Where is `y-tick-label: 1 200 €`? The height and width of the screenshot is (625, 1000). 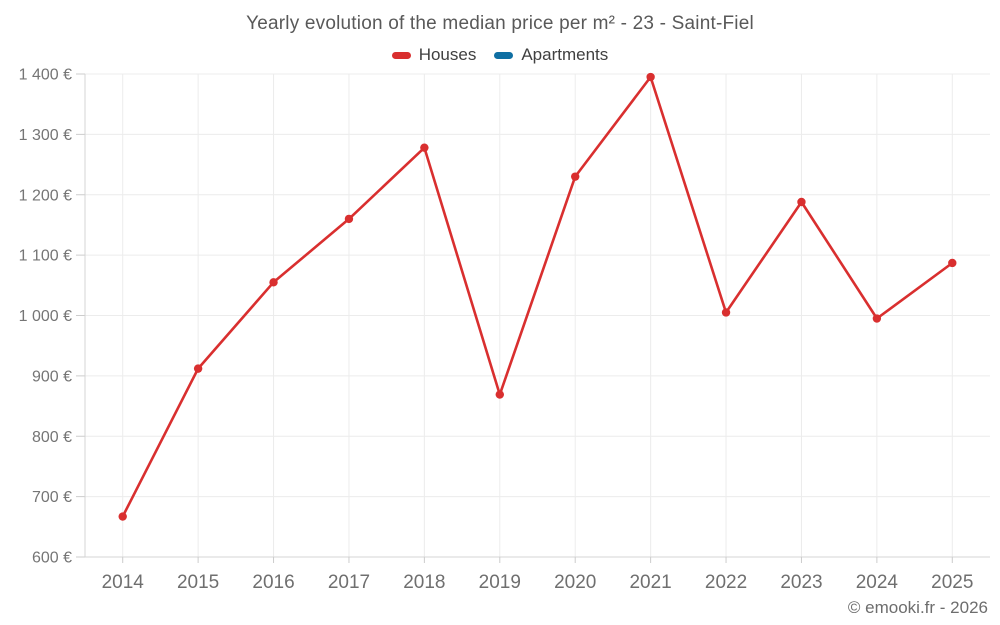 y-tick-label: 1 200 € is located at coordinates (45, 195).